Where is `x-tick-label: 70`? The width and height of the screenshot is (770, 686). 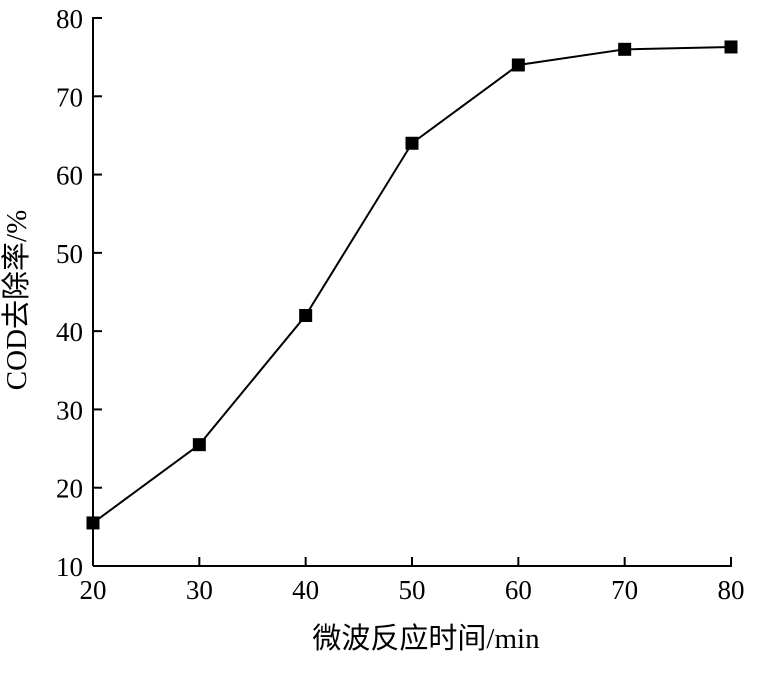
x-tick-label: 70 is located at coordinates (624, 590).